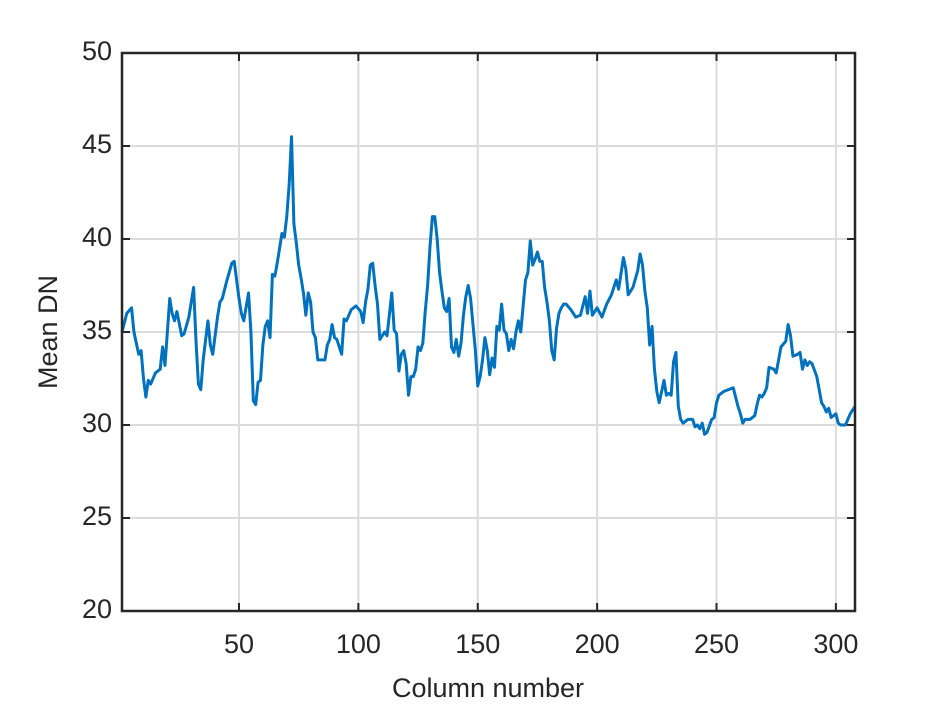  Describe the element at coordinates (97, 516) in the screenshot. I see `y-tick-label: 25` at that location.